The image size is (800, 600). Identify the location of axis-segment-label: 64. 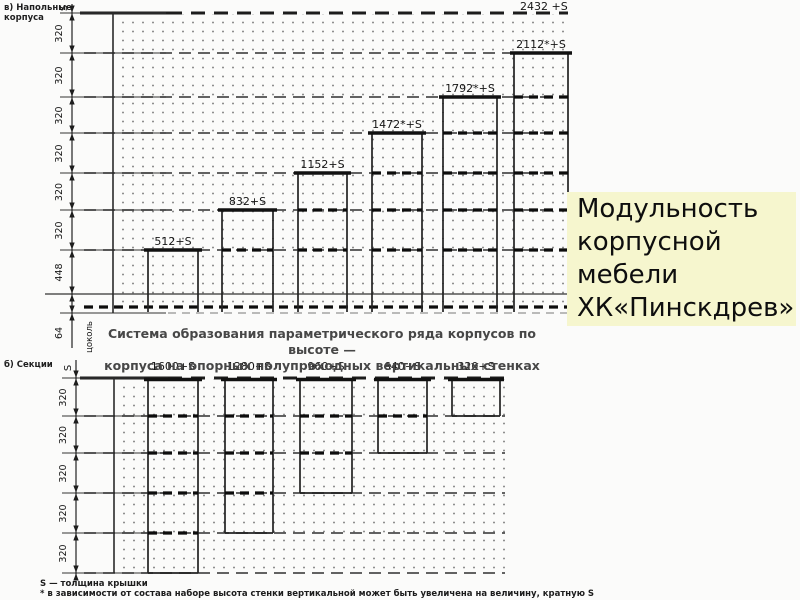
(59, 333).